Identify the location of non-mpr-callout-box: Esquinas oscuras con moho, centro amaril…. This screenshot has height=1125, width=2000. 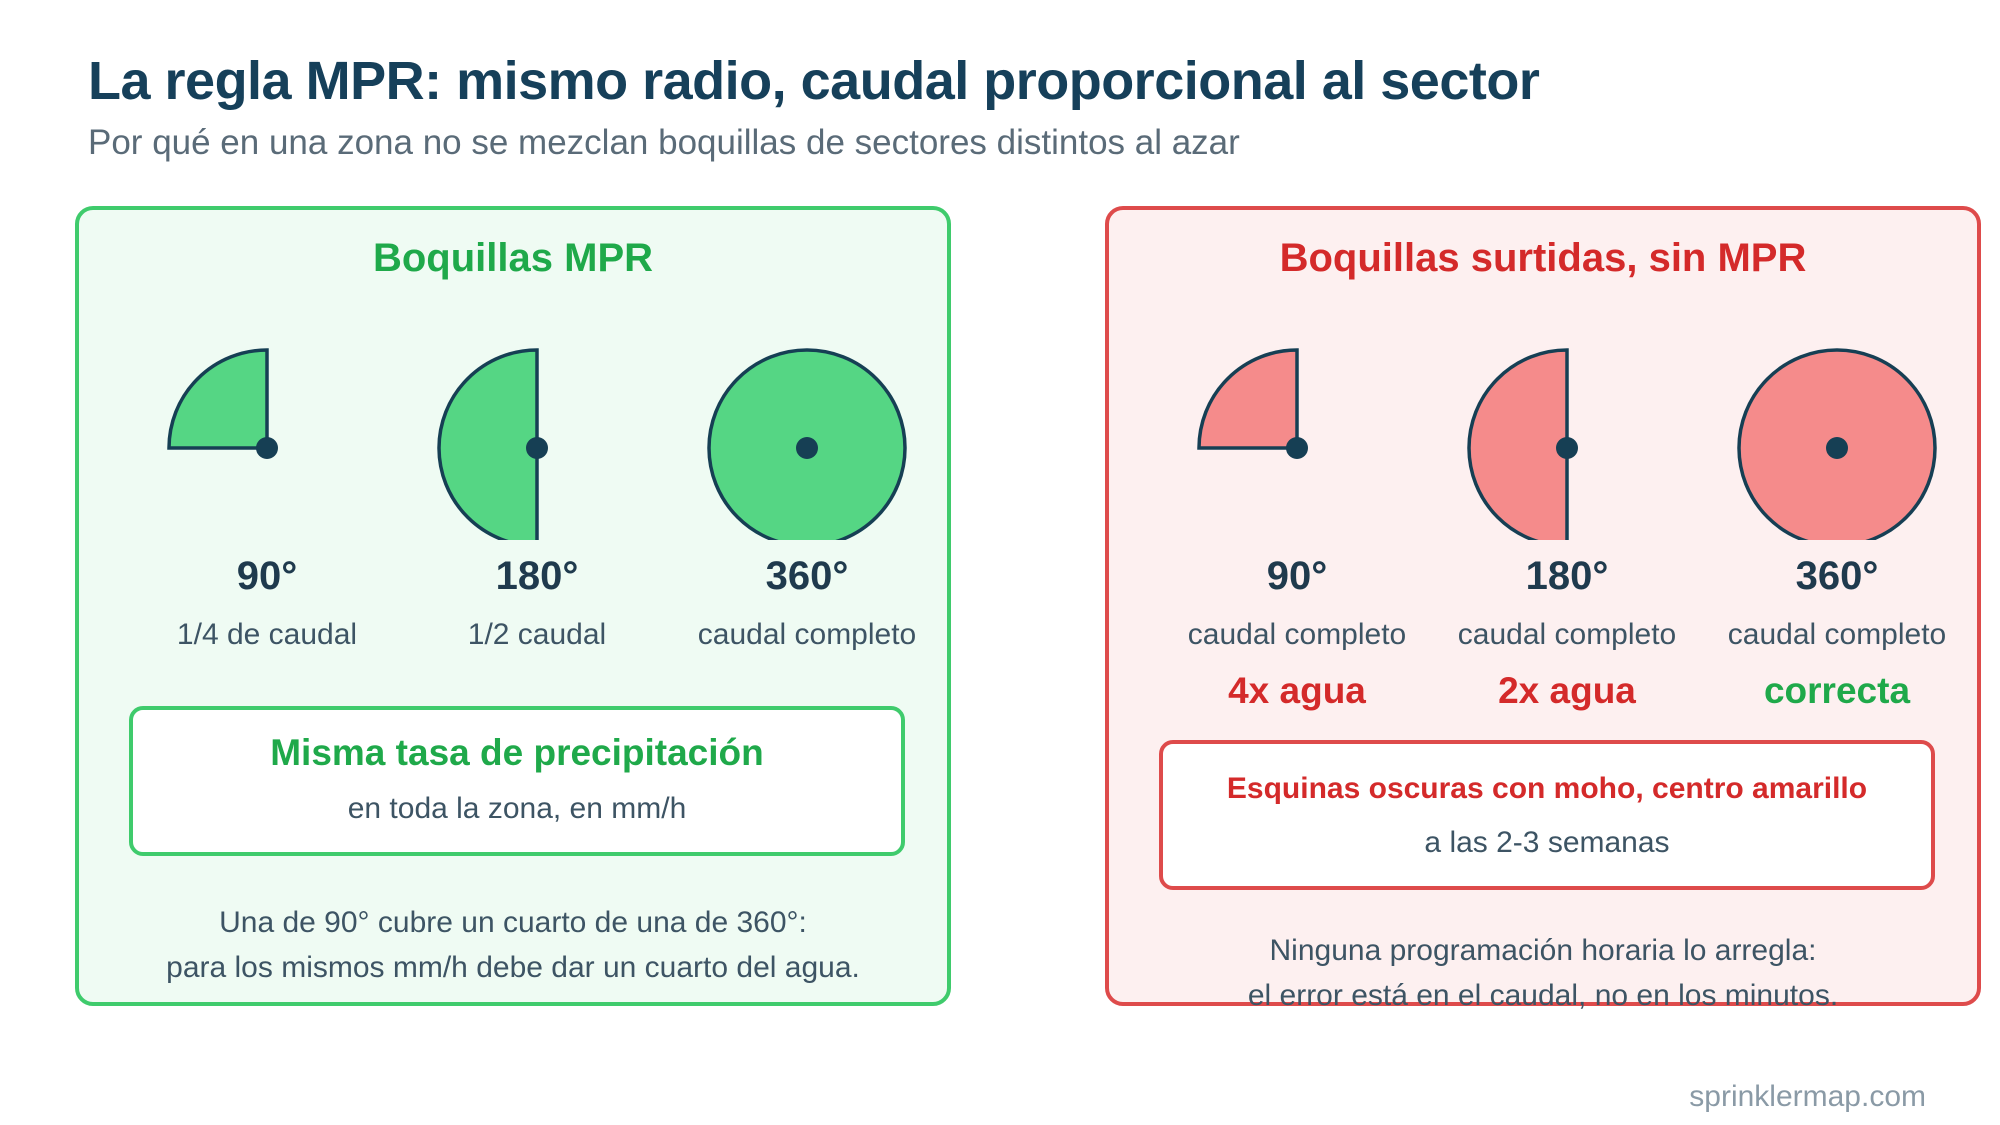
(1547, 815).